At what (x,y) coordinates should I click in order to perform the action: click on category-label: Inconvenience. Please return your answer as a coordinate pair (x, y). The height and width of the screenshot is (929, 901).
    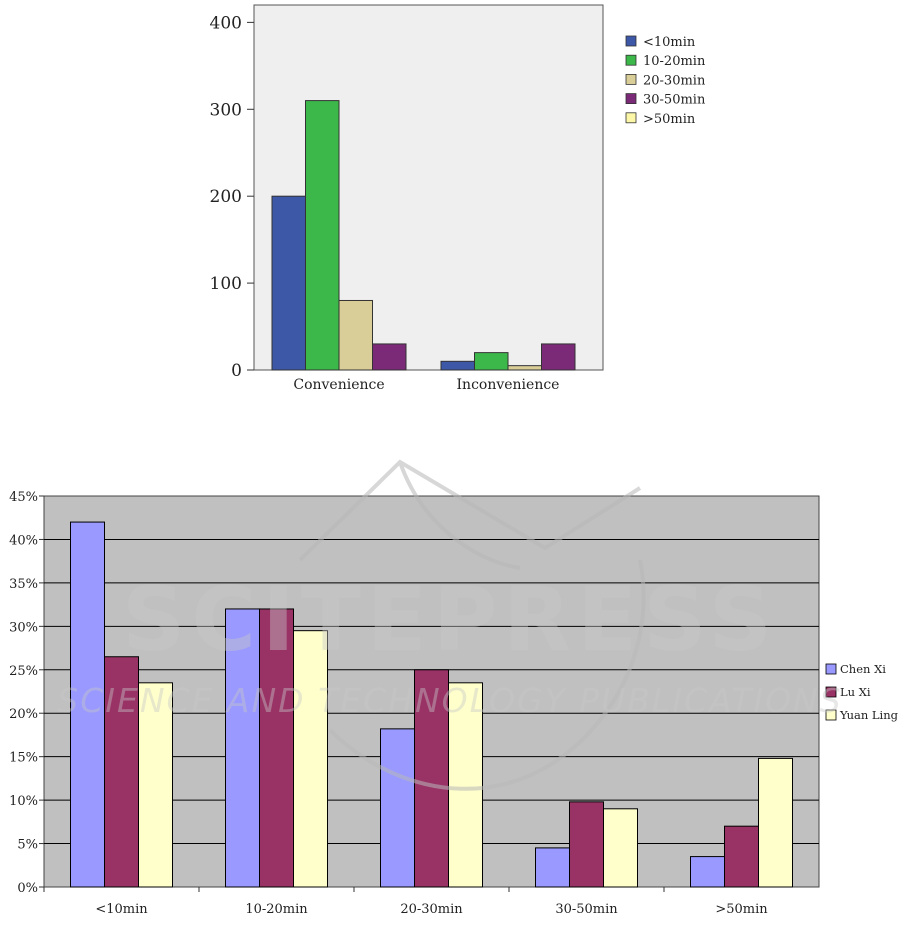
    Looking at the image, I should click on (508, 385).